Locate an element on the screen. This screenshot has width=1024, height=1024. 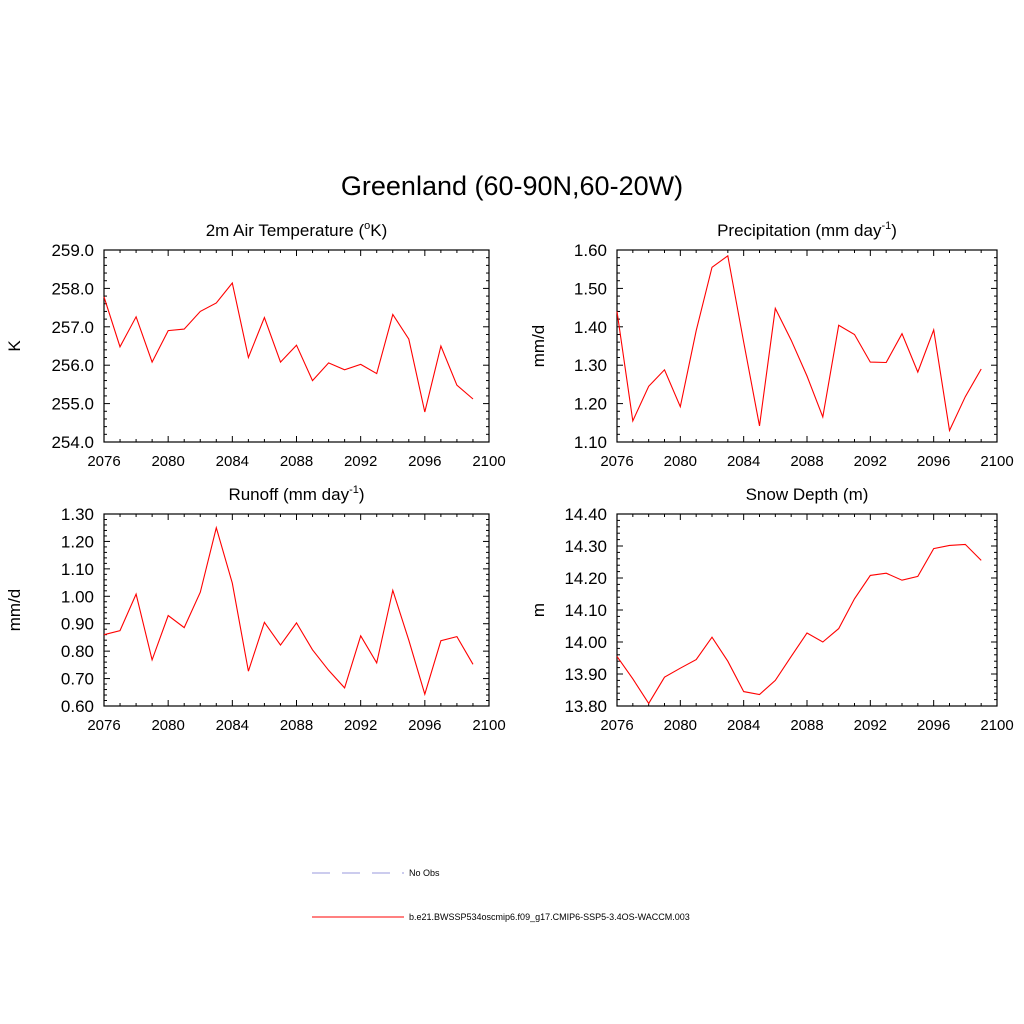
y-tick-label: 1.60 is located at coordinates (590, 250).